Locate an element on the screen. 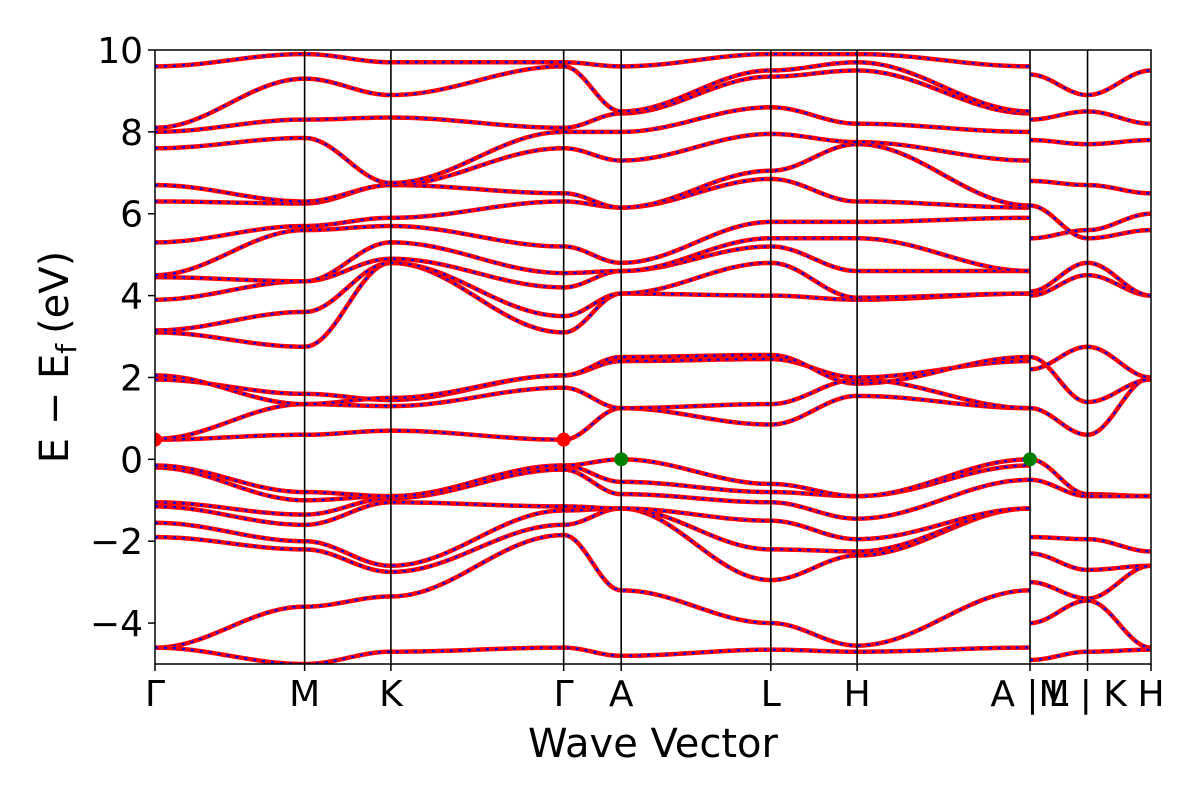 The height and width of the screenshot is (800, 1200). x-tick-label: L | K is located at coordinates (1088, 694).